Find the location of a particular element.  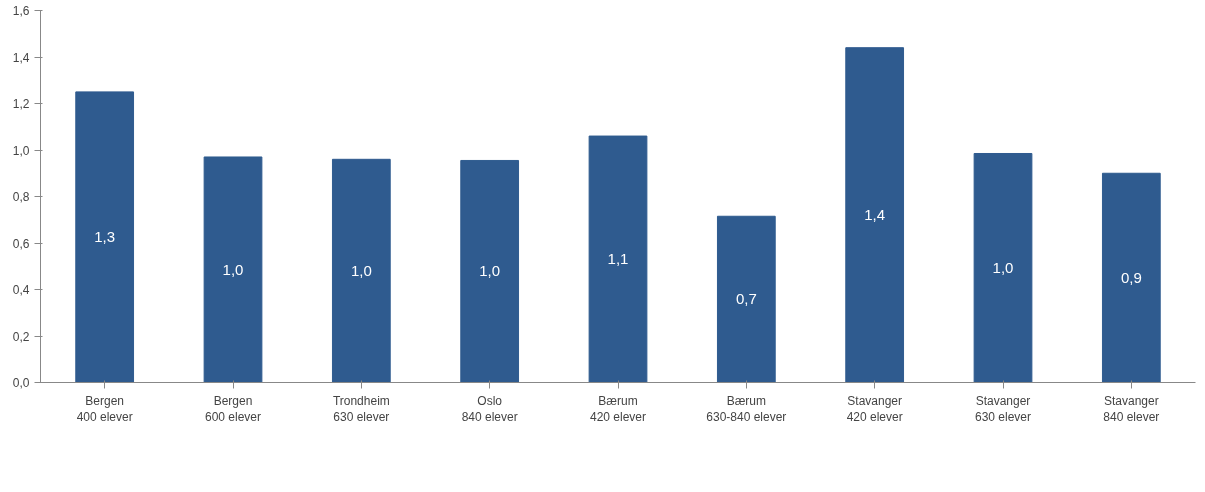

x-tick-label: Trondheim 630 elever is located at coordinates (361, 409).